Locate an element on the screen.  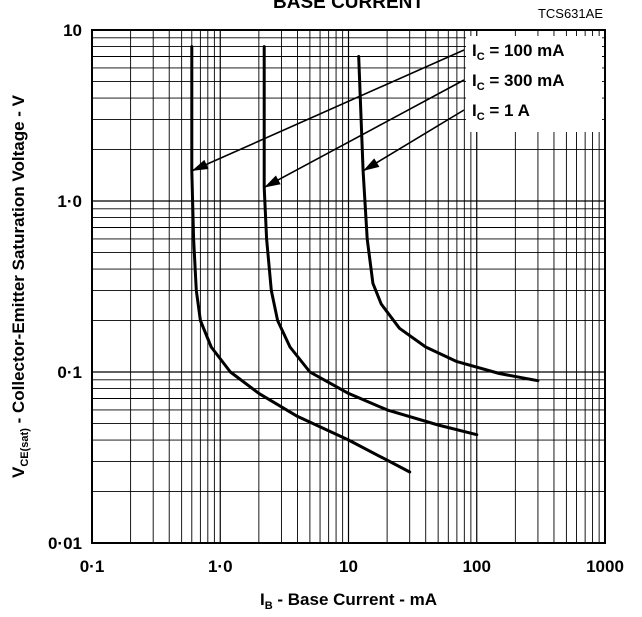
x-tick-labels: 0·1 1·0 10 100 1000 is located at coordinates (352, 566).